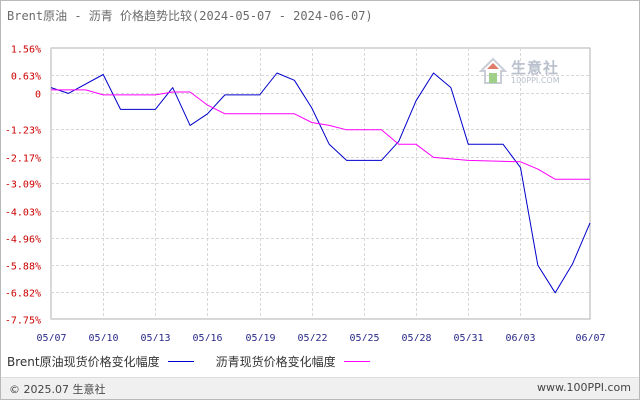 This screenshot has height=400, width=640. What do you see at coordinates (493, 70) in the screenshot?
I see `house-logo-icon` at bounding box center [493, 70].